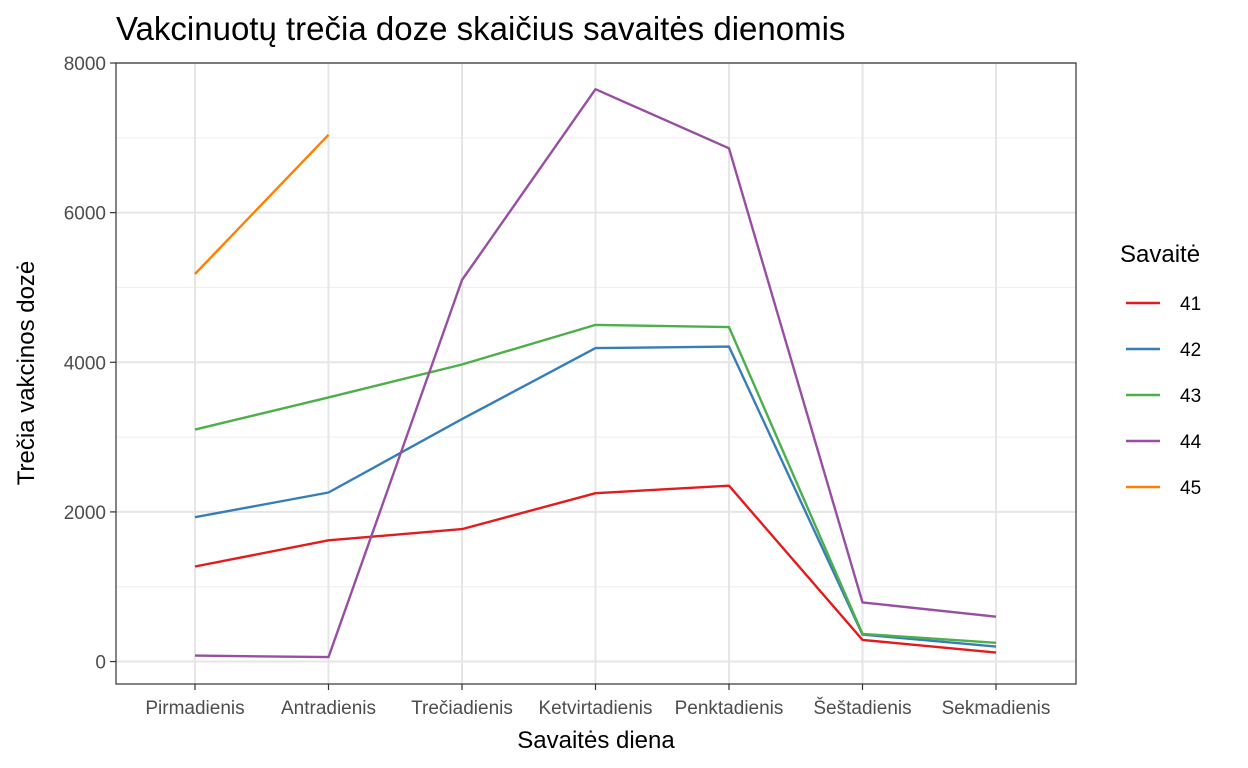 The height and width of the screenshot is (768, 1248). I want to click on y-axis: 0 2000 4000 6000 8000, so click(90, 364).